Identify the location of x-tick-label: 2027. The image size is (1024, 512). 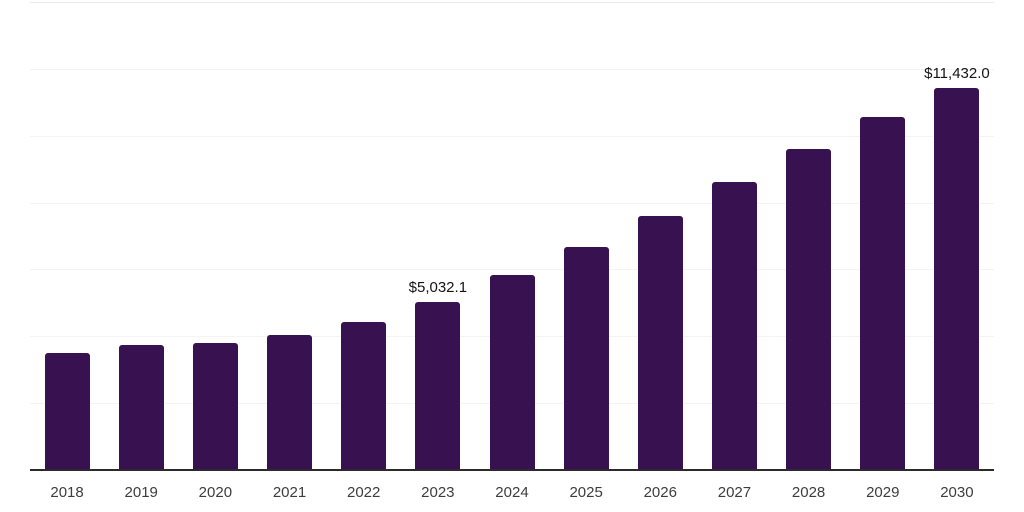
(734, 492).